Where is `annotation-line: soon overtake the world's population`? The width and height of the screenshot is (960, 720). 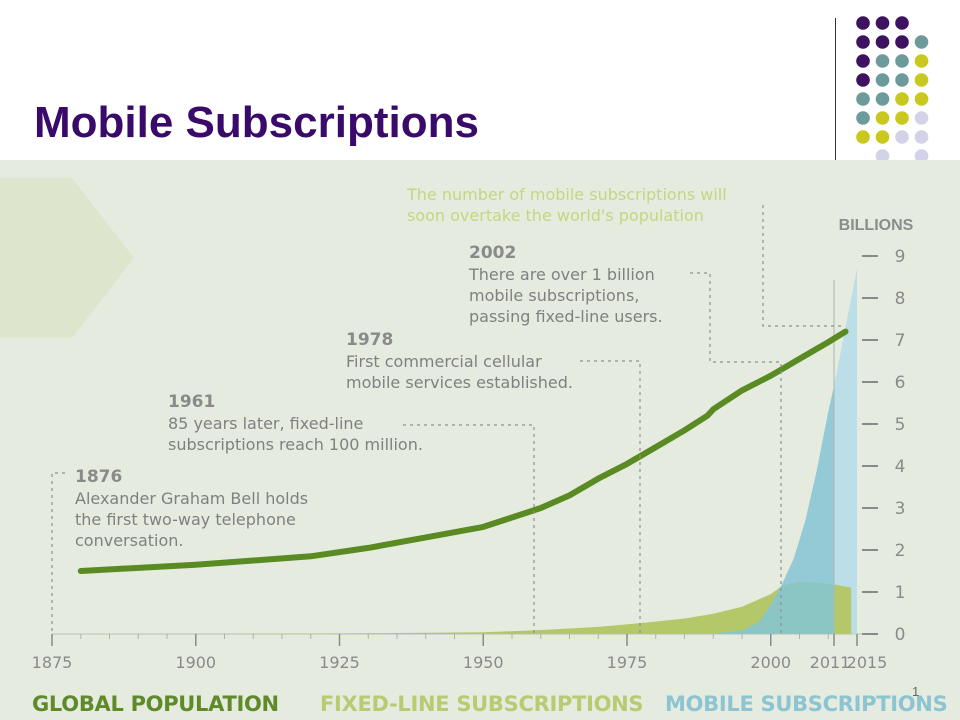
annotation-line: soon overtake the world's population is located at coordinates (555, 215).